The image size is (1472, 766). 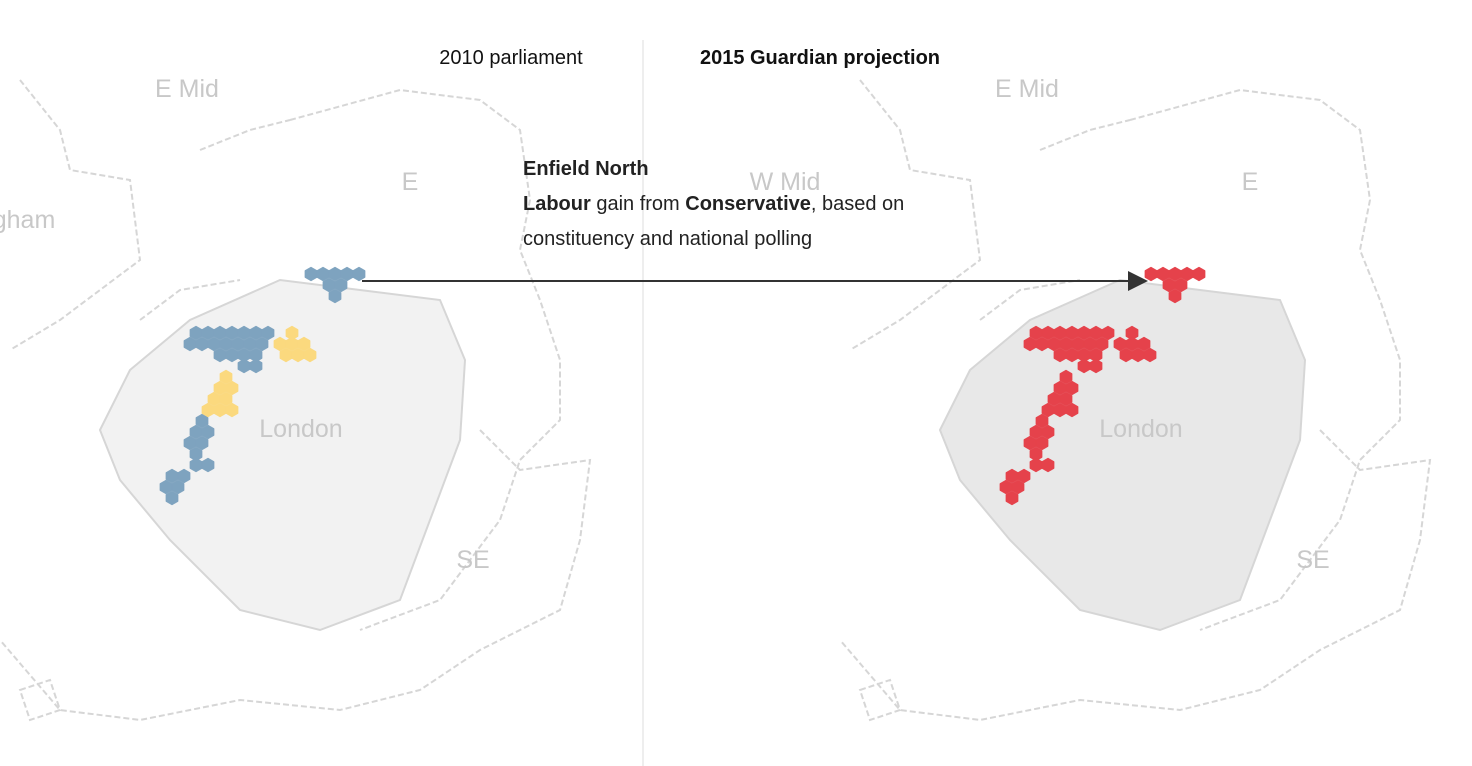 I want to click on loser: Conservative, so click(x=748, y=204).